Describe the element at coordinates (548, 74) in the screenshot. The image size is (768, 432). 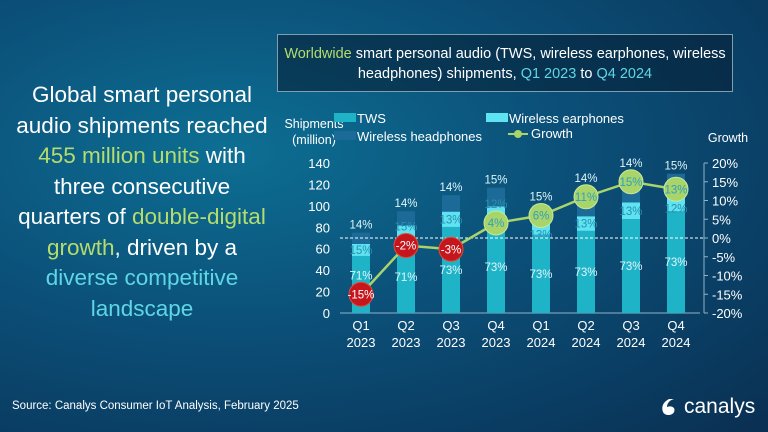
I see `title-part: Q1 2023` at that location.